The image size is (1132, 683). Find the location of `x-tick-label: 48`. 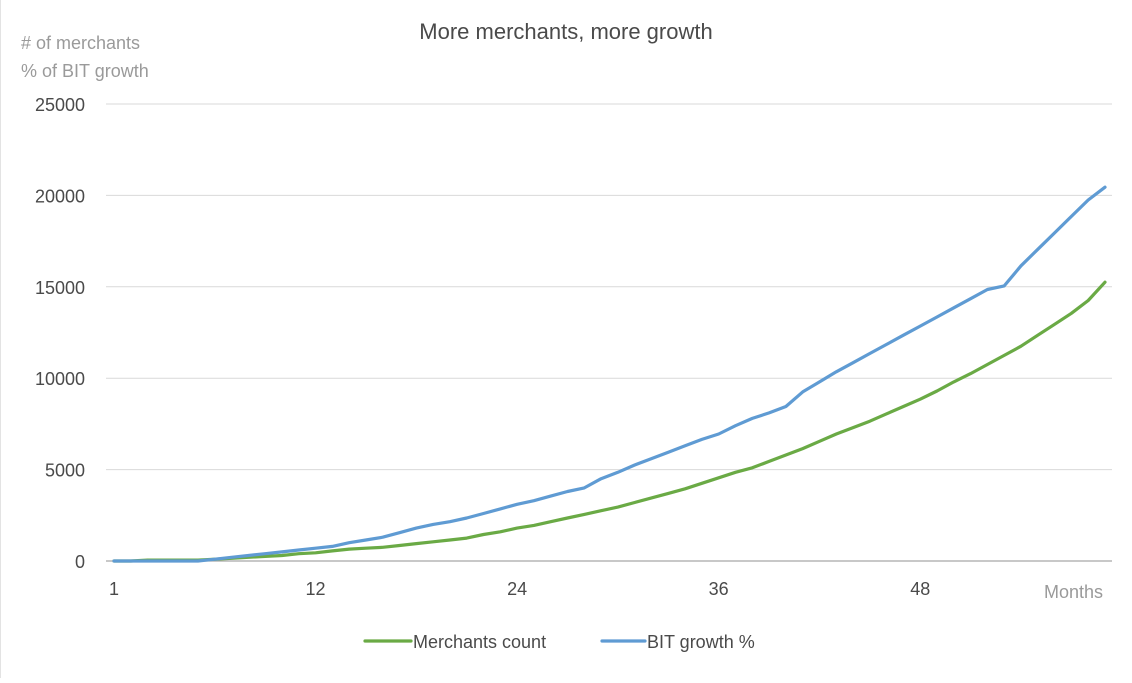

x-tick-label: 48 is located at coordinates (920, 589).